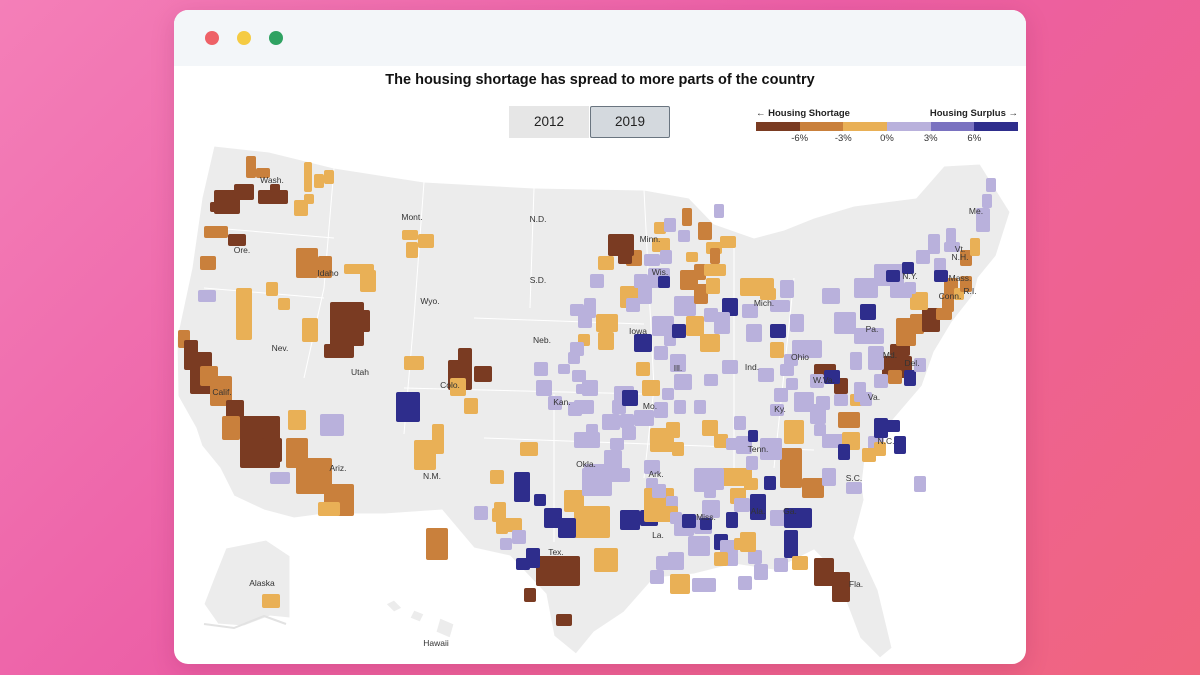  Describe the element at coordinates (212, 38) in the screenshot. I see `close-window-button` at that location.